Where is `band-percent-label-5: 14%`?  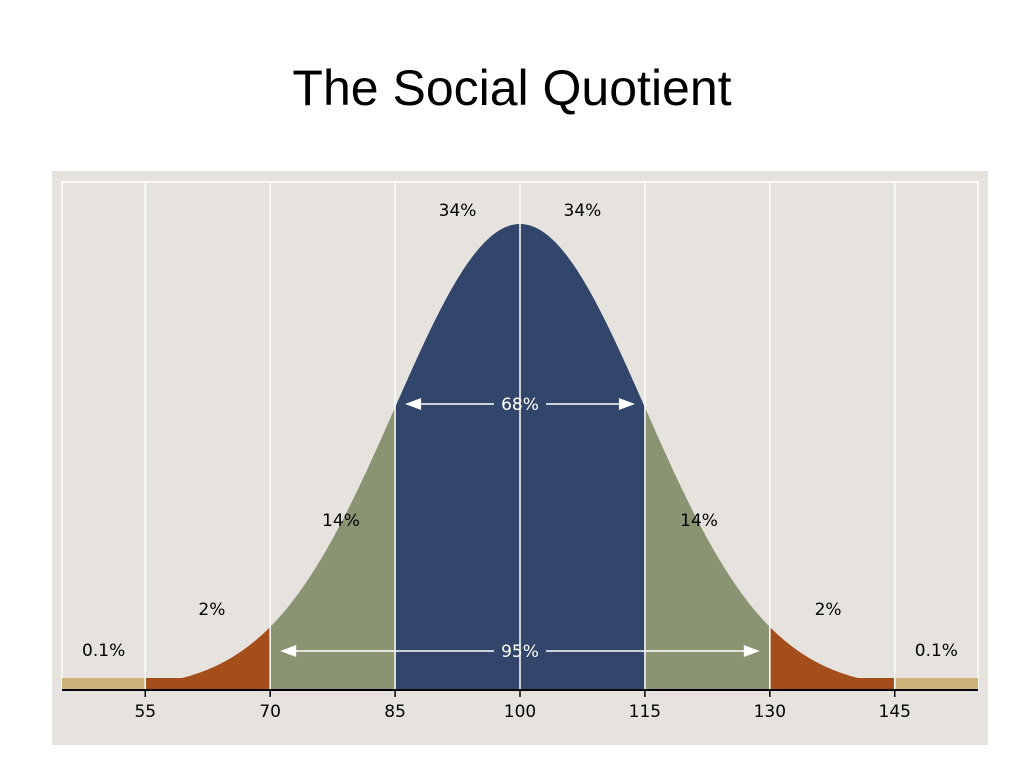 band-percent-label-5: 14% is located at coordinates (699, 521).